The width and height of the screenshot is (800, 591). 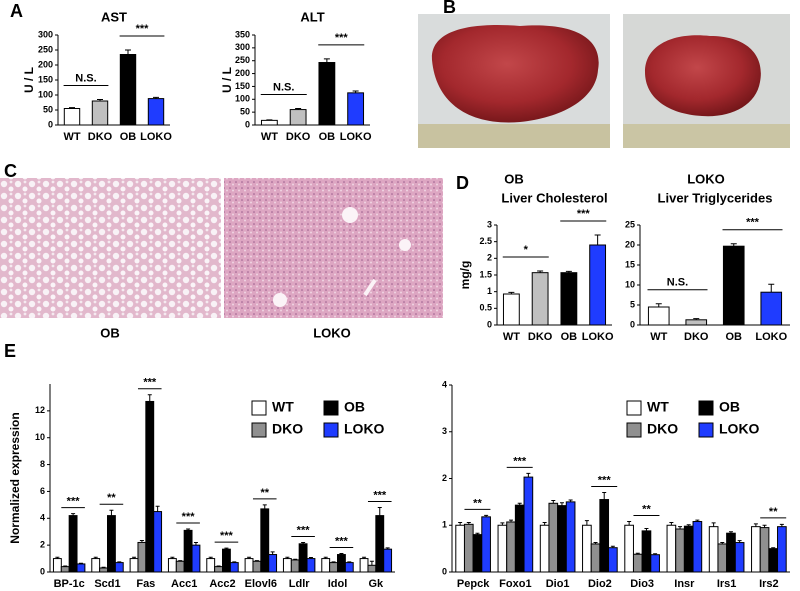 I want to click on legend-label: LOKO, so click(x=739, y=429).